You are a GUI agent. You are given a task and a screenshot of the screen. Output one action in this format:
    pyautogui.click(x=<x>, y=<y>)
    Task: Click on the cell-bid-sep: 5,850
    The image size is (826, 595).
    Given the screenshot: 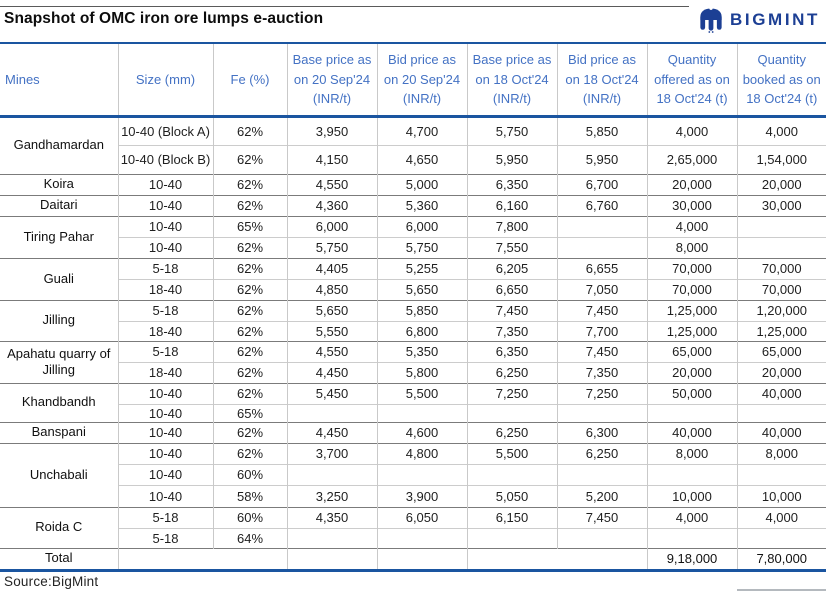 What is the action you would take?
    pyautogui.click(x=422, y=310)
    